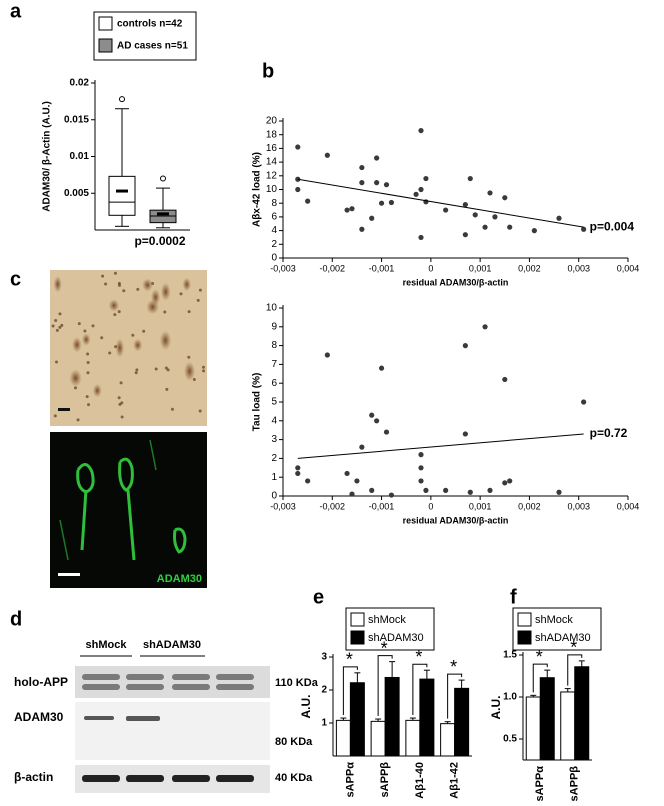 The image size is (664, 806). I want to click on y-tick-label: 9, so click(274, 326).